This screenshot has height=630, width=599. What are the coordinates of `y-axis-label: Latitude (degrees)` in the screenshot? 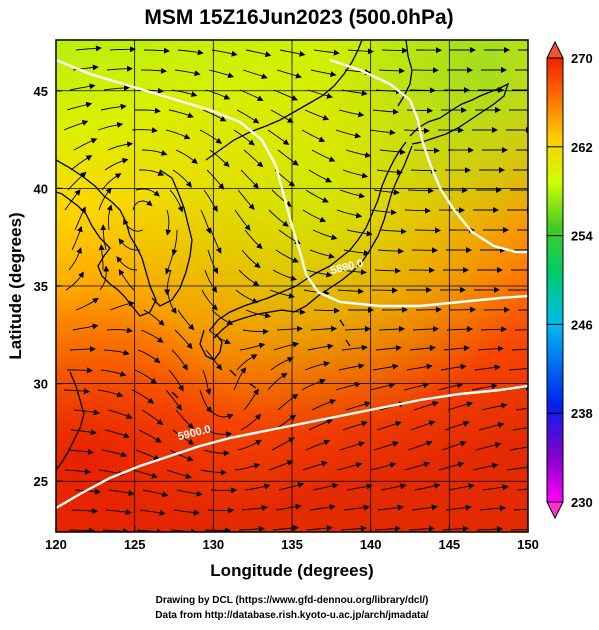 It's located at (15, 285).